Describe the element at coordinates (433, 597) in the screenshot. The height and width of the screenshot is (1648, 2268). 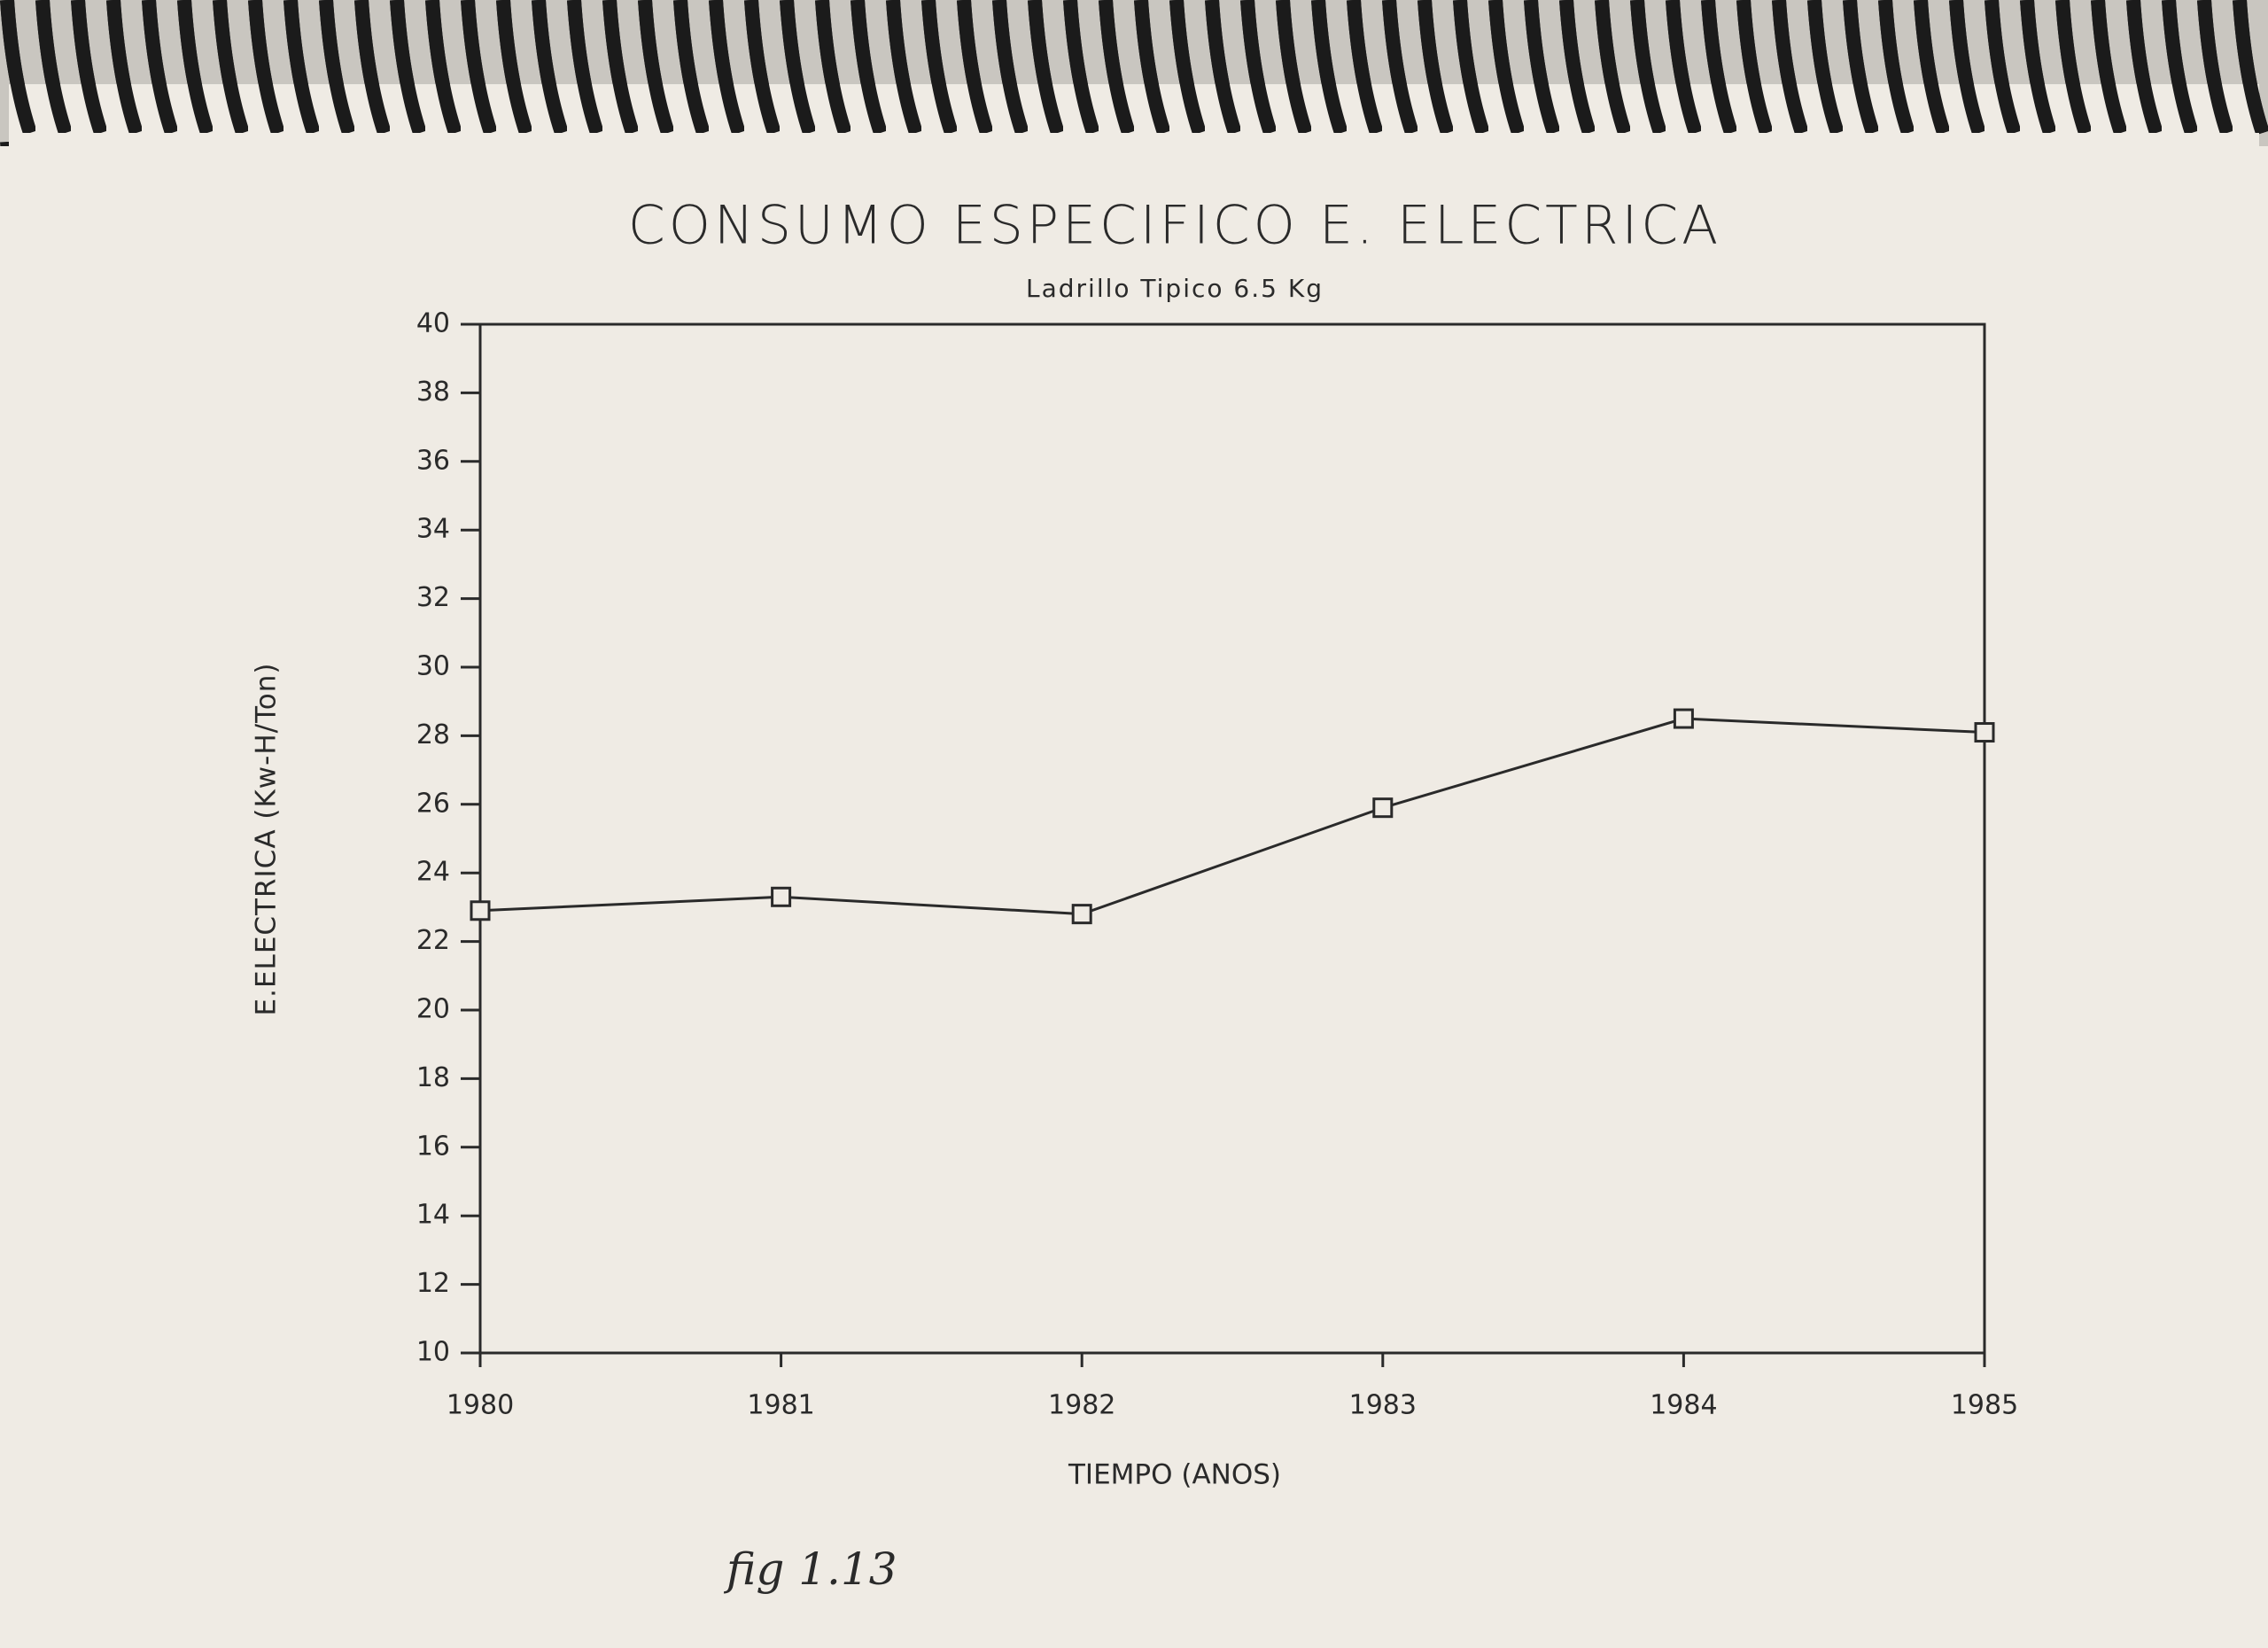
I see `y-tick-label: 32` at that location.